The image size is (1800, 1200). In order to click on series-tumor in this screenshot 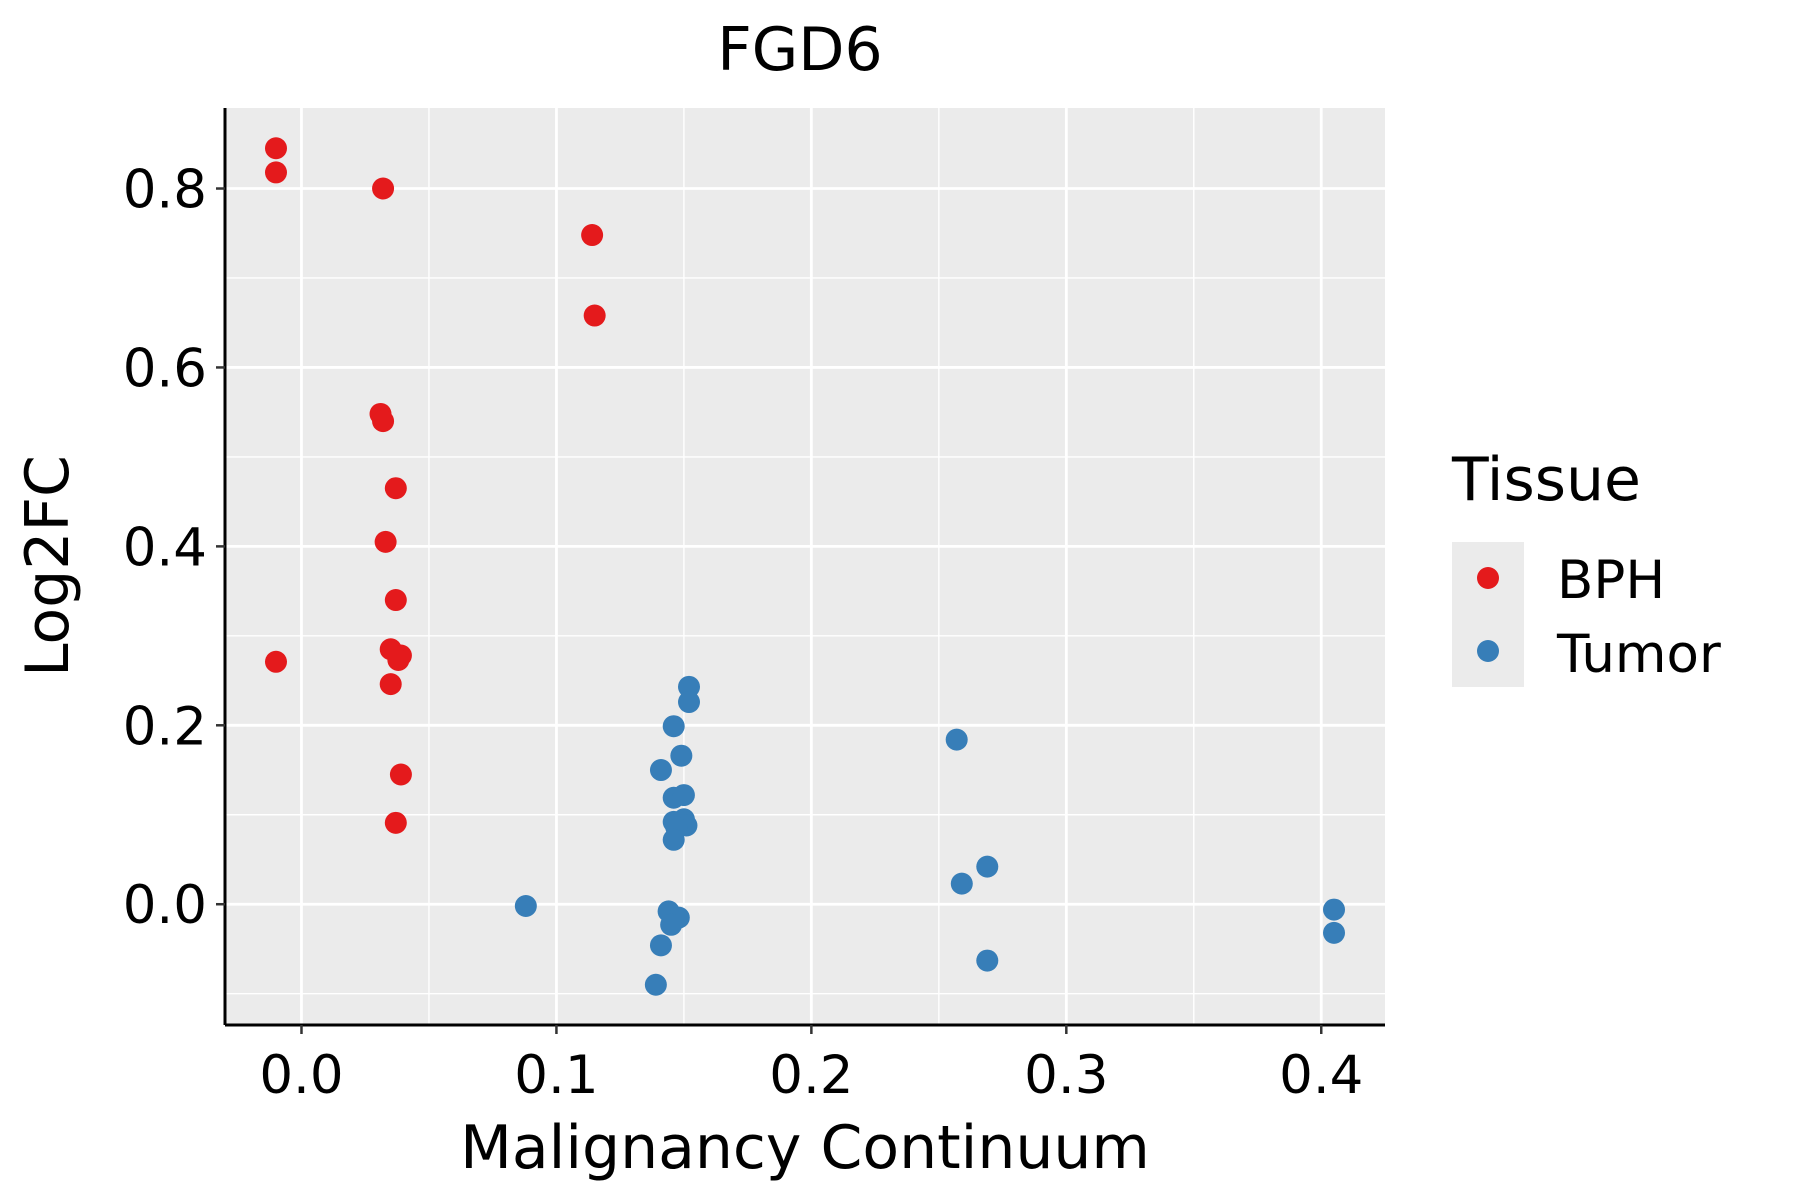, I will do `click(930, 835)`.